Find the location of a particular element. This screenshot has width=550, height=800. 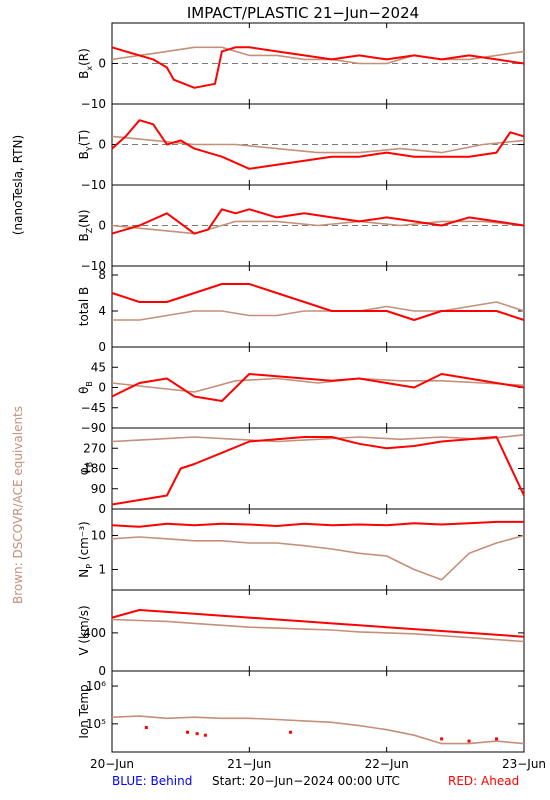

panel-v: 400 0 V (km/s) is located at coordinates (301, 633).